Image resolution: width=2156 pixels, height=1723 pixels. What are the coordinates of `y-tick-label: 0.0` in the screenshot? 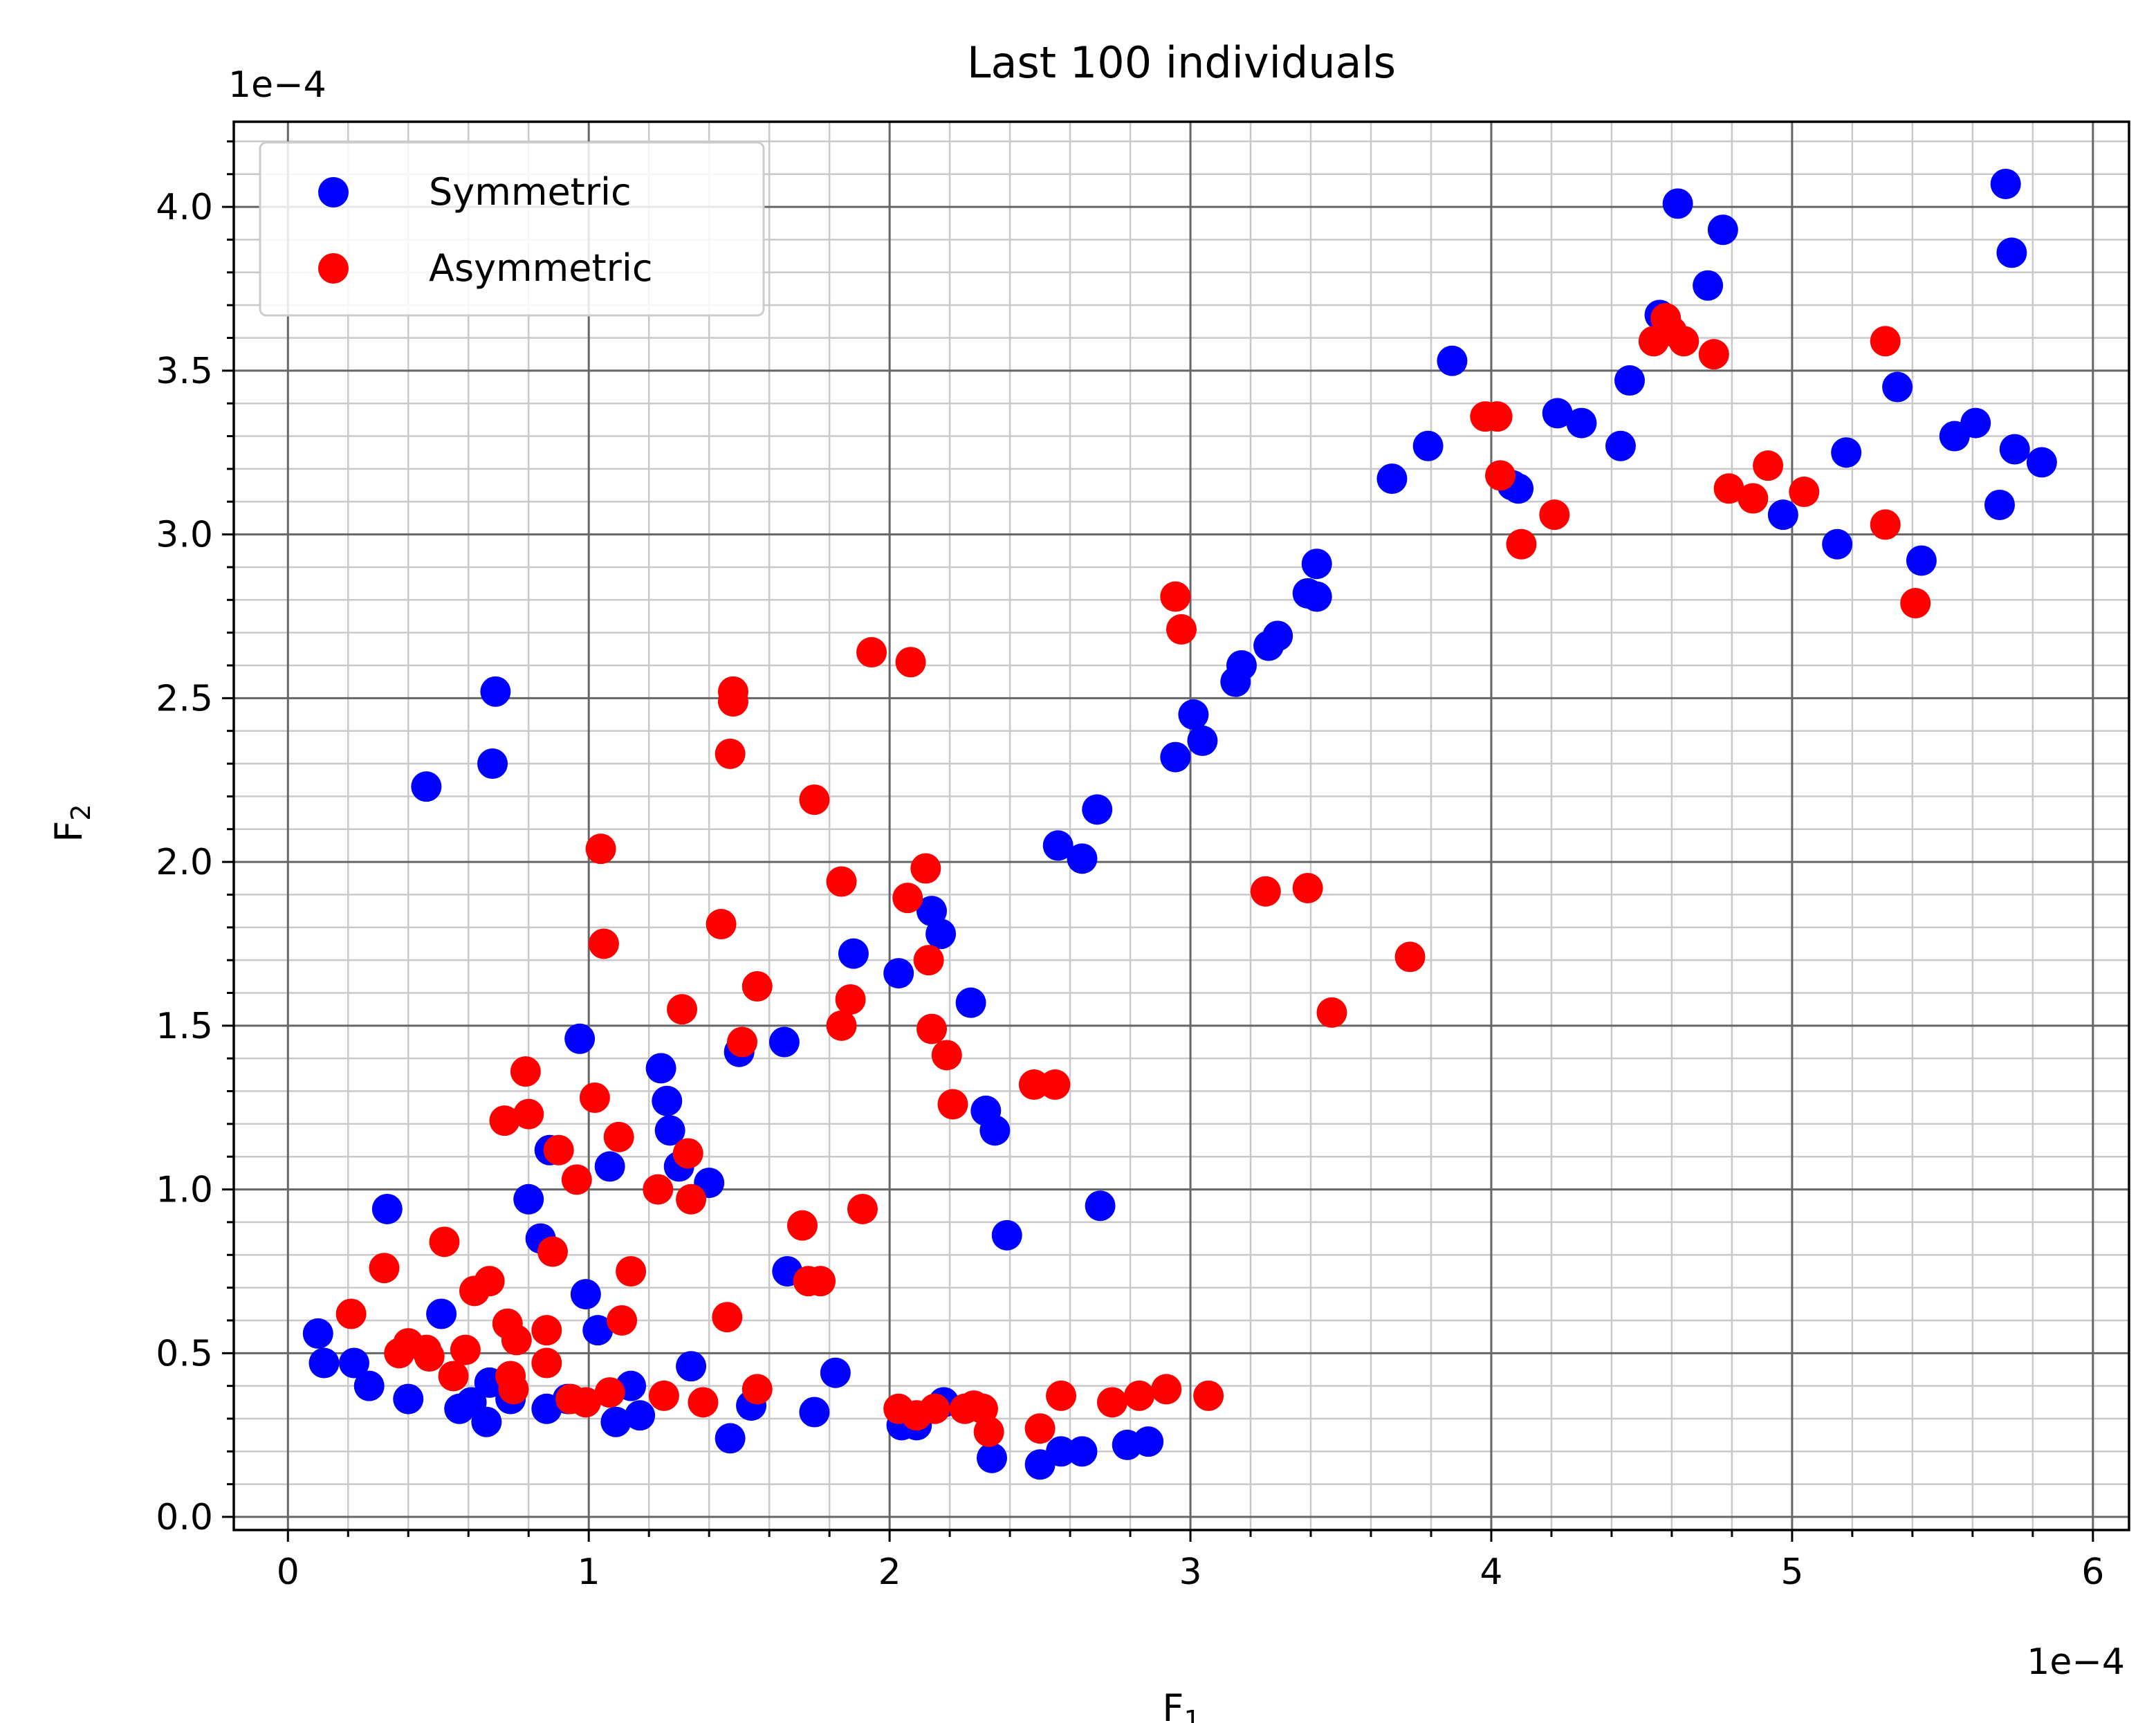 It's located at (184, 1517).